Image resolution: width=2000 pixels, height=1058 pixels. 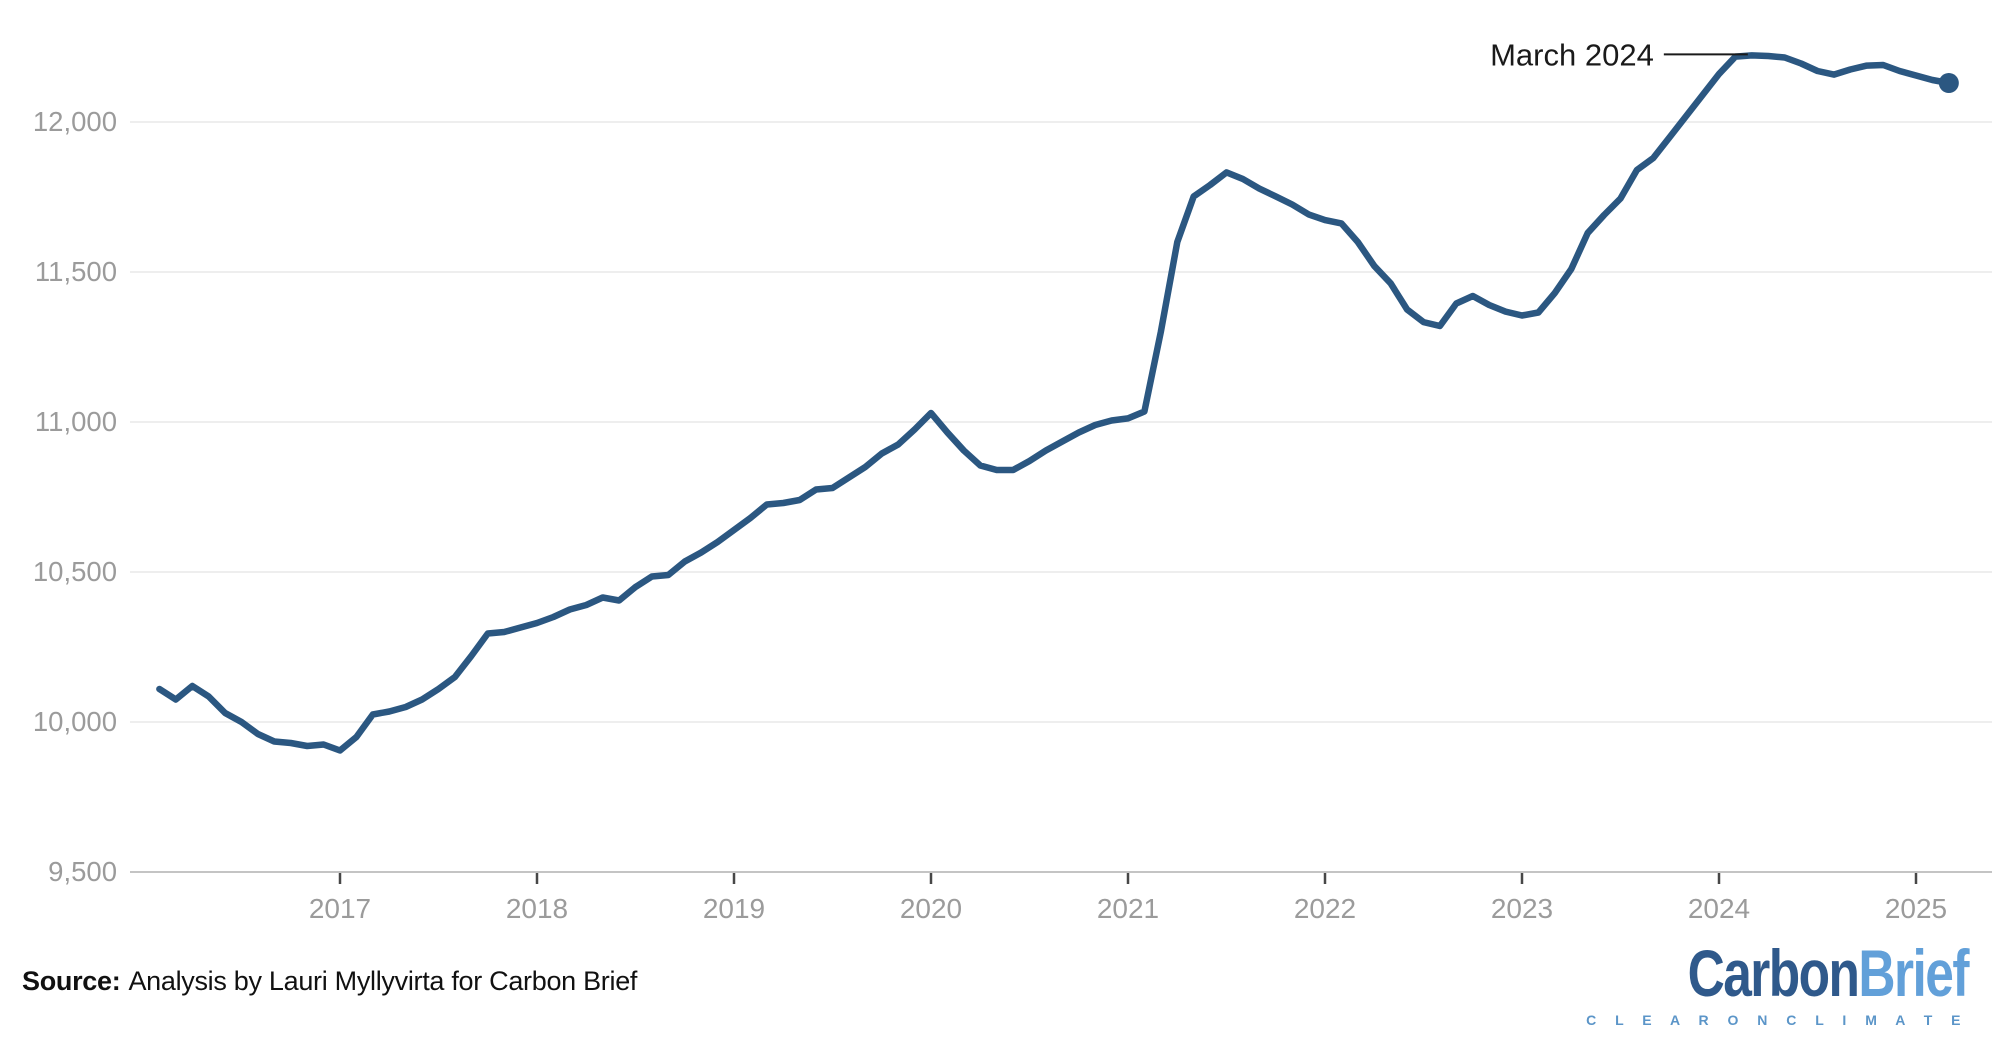 I want to click on x-axis-label: 2023, so click(x=1522, y=908).